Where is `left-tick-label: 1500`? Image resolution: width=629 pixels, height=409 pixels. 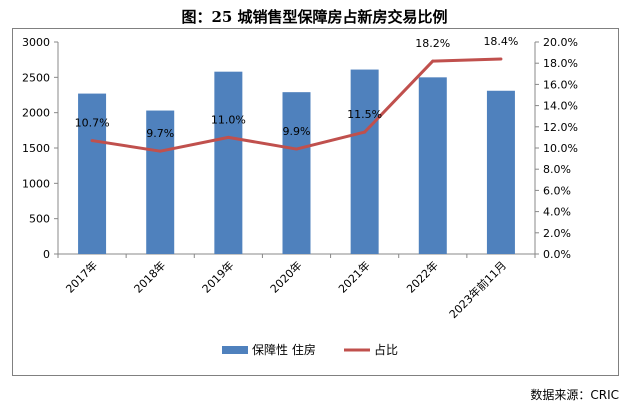
left-tick-label: 1500 is located at coordinates (36, 148).